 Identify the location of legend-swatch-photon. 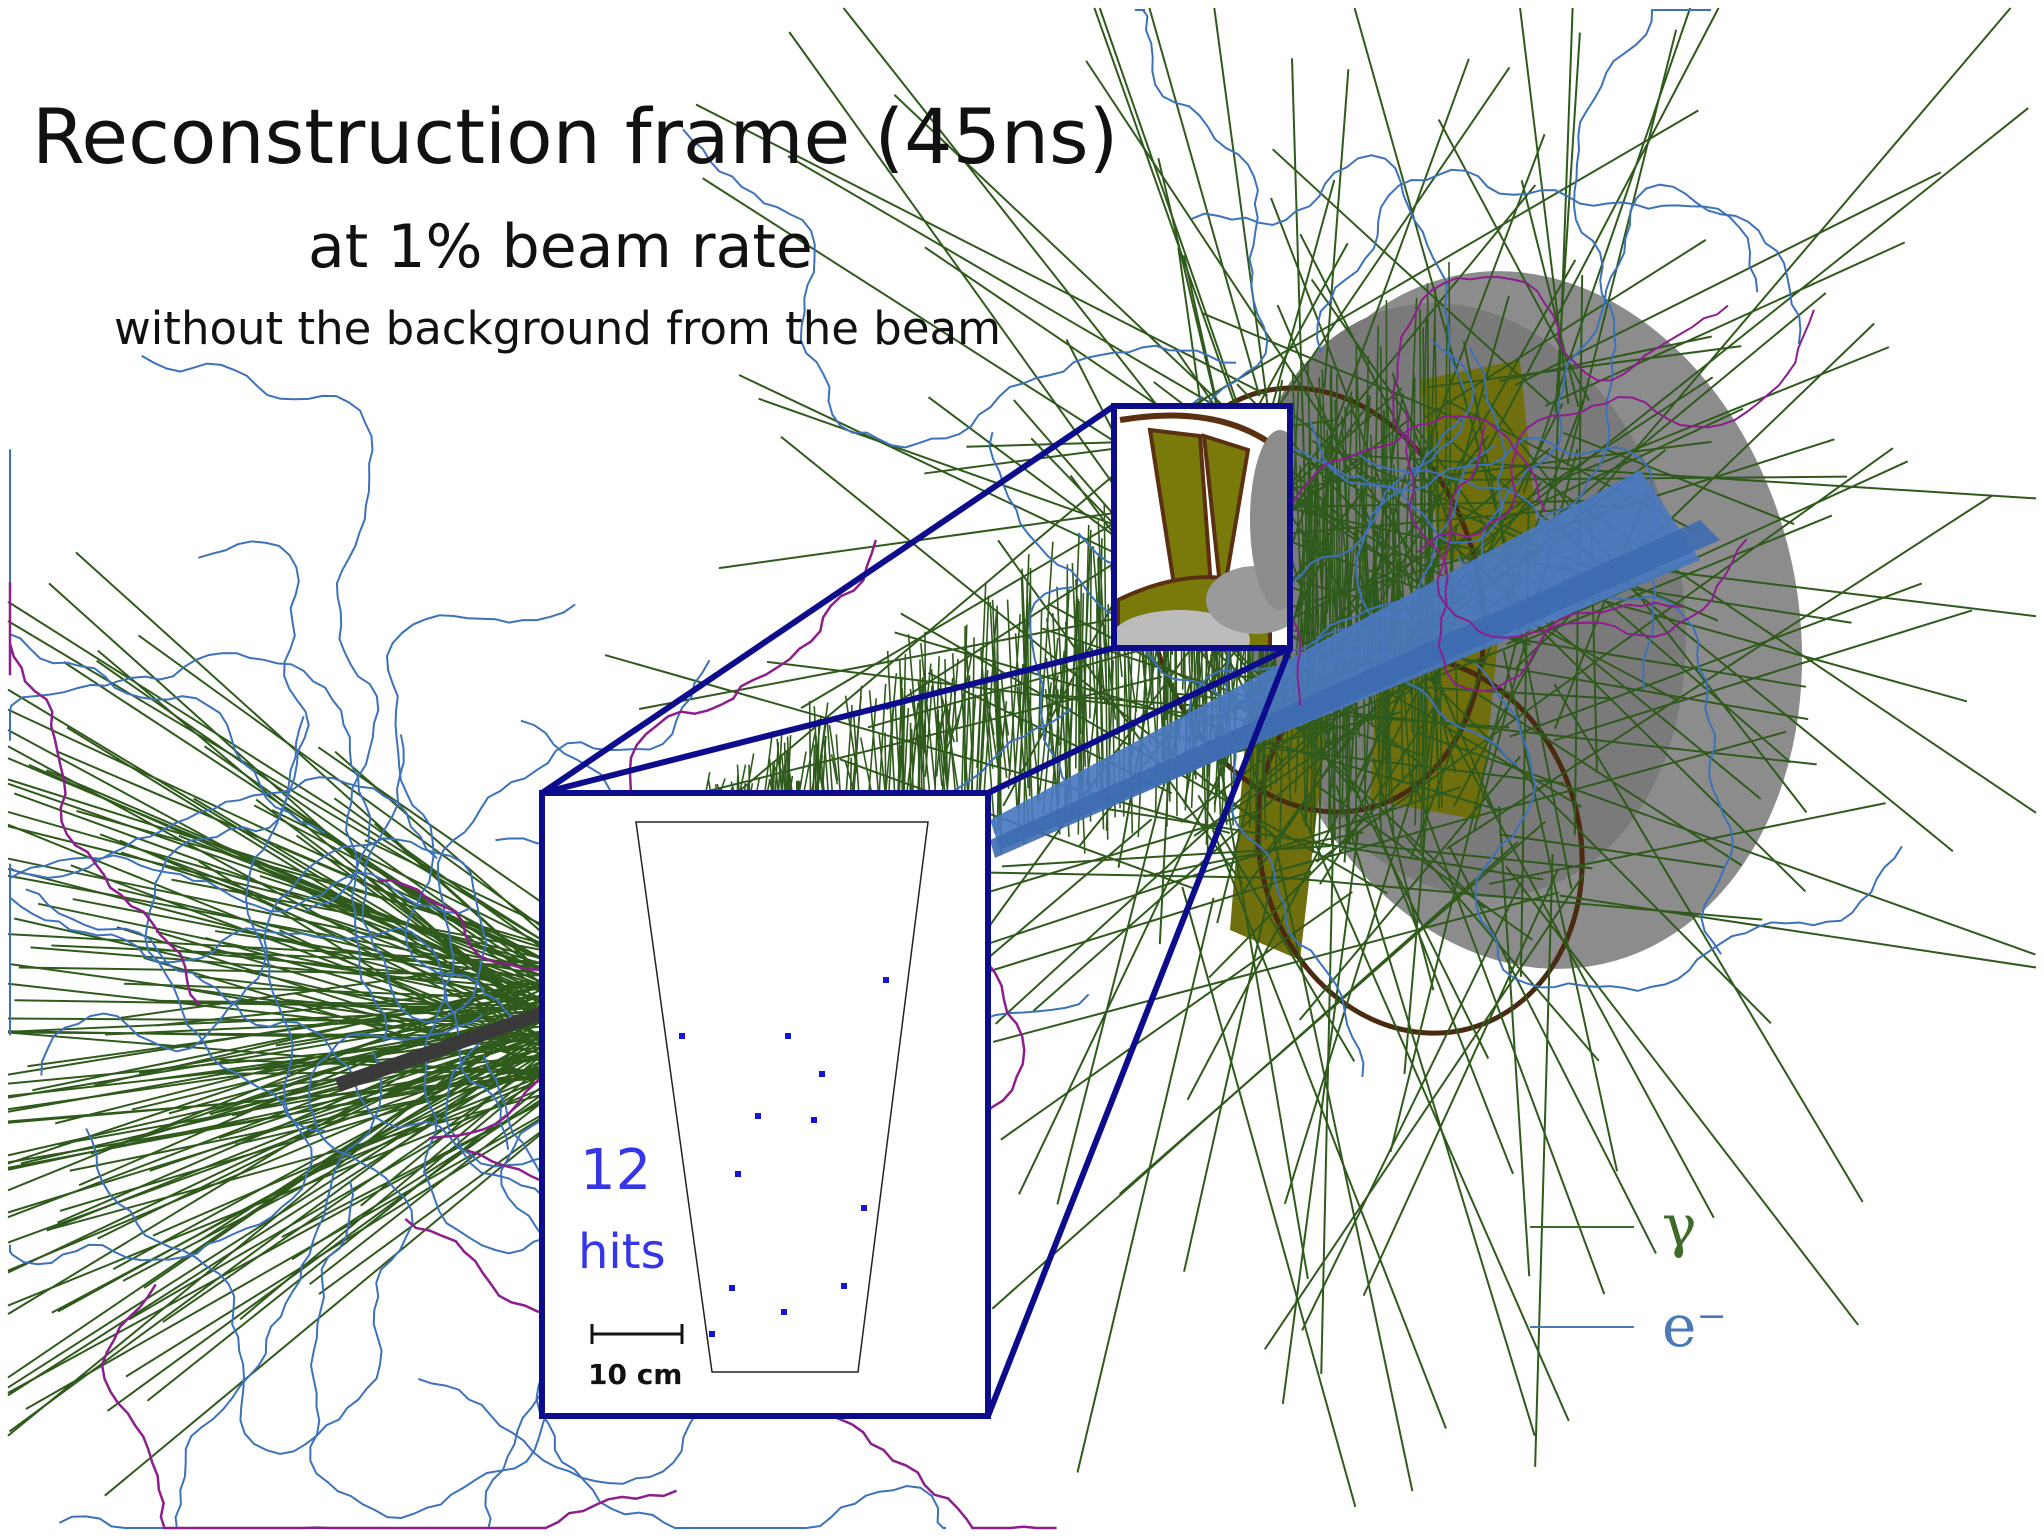
(1582, 1227).